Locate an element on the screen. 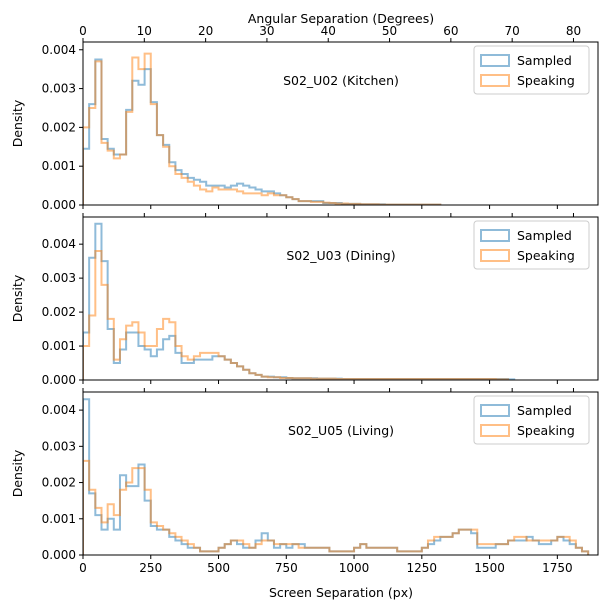 The image size is (600, 600). top-tick-label: 0 is located at coordinates (83, 31).